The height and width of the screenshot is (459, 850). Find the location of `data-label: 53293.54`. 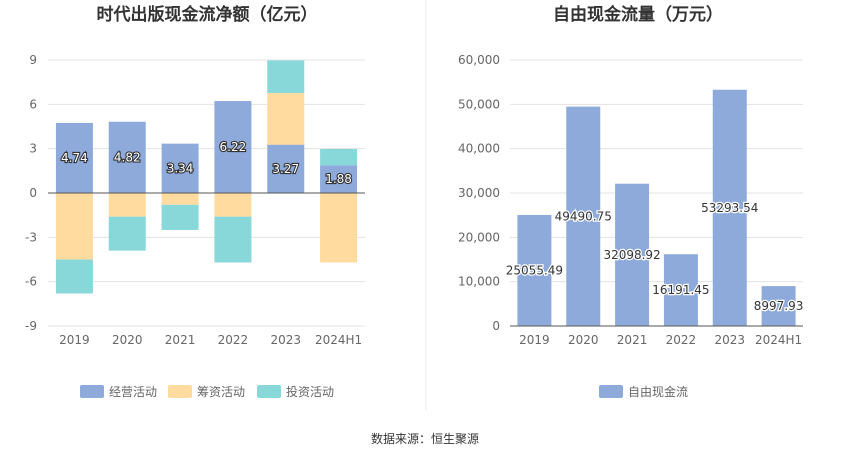

data-label: 53293.54 is located at coordinates (729, 208).